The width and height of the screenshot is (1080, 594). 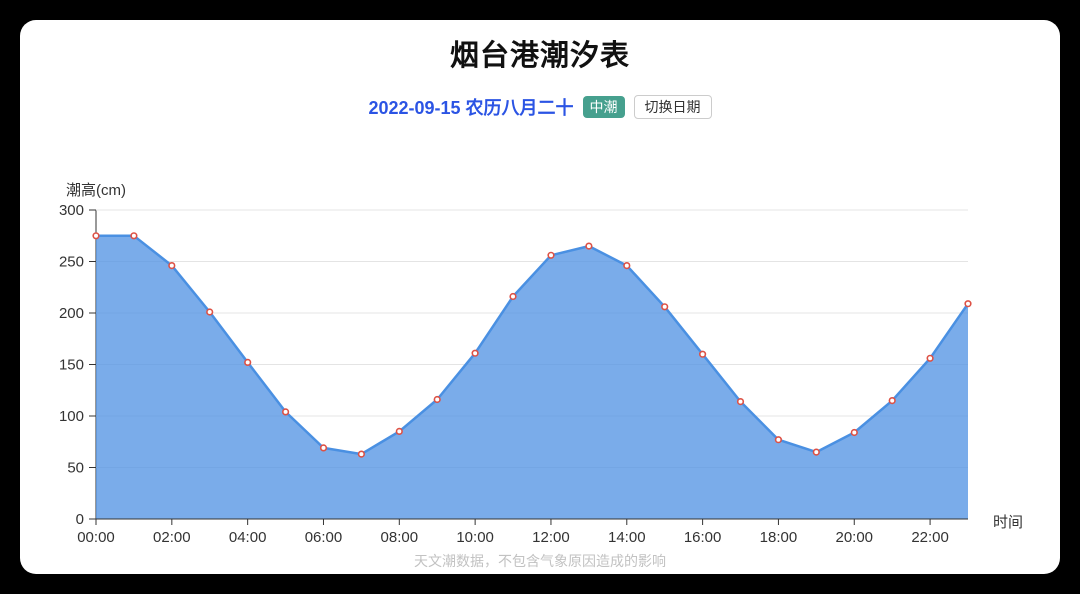 I want to click on x-tick-label: 18:00, so click(x=779, y=537).